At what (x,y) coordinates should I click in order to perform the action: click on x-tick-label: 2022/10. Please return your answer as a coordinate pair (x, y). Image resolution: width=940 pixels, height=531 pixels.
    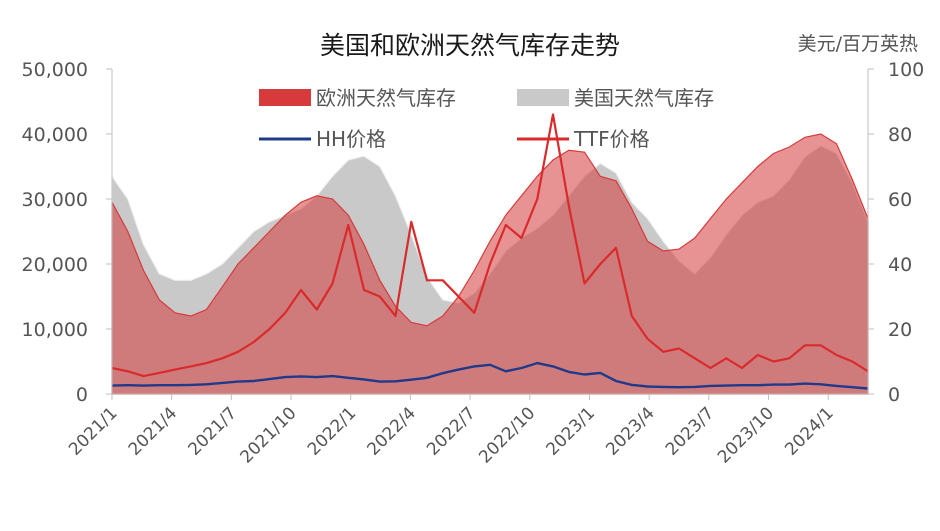
    Looking at the image, I should click on (507, 435).